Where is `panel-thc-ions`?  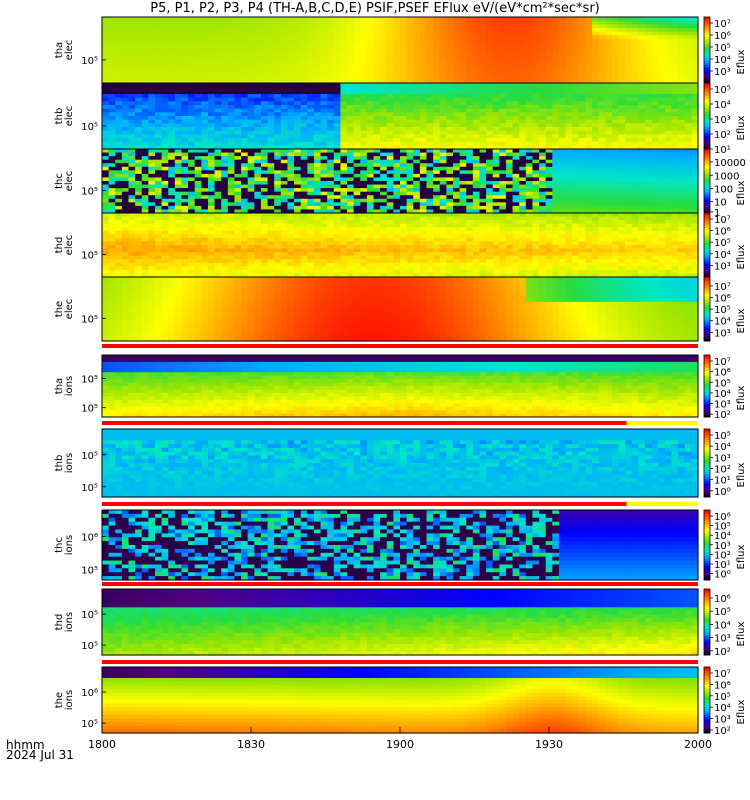
panel-thc-ions is located at coordinates (400, 545).